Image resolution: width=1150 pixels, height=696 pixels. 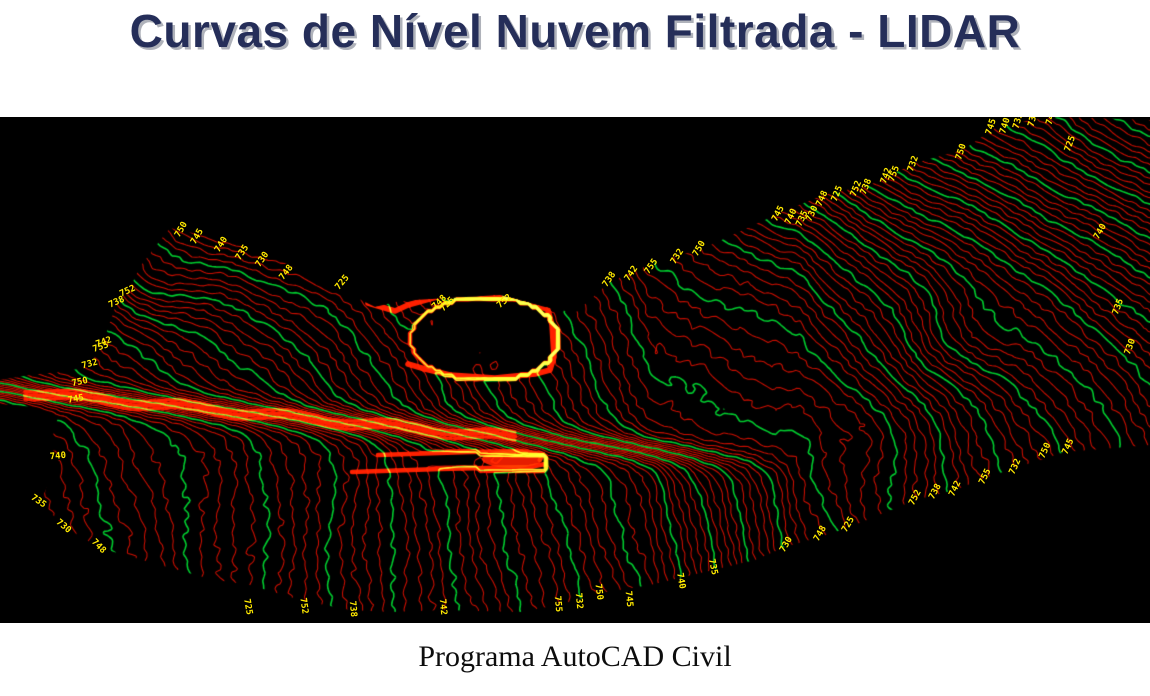 What do you see at coordinates (575, 656) in the screenshot?
I see `map-caption: Programa AutoCAD Civil` at bounding box center [575, 656].